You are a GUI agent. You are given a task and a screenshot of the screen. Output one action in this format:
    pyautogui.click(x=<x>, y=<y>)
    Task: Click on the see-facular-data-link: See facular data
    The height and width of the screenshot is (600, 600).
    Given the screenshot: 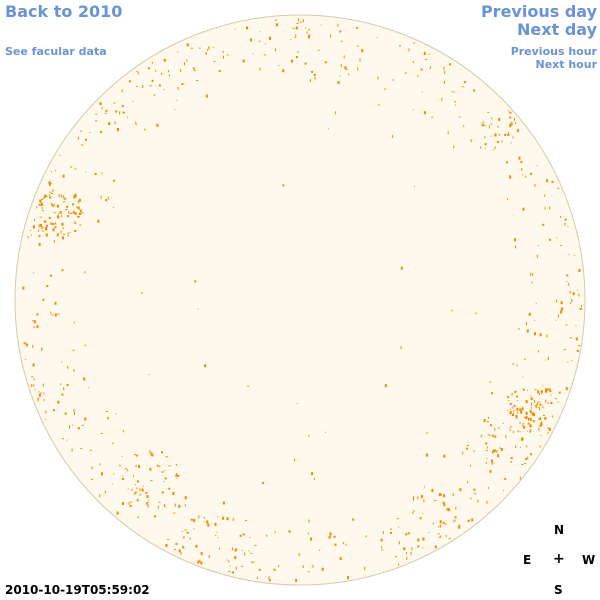 What is the action you would take?
    pyautogui.click(x=56, y=51)
    